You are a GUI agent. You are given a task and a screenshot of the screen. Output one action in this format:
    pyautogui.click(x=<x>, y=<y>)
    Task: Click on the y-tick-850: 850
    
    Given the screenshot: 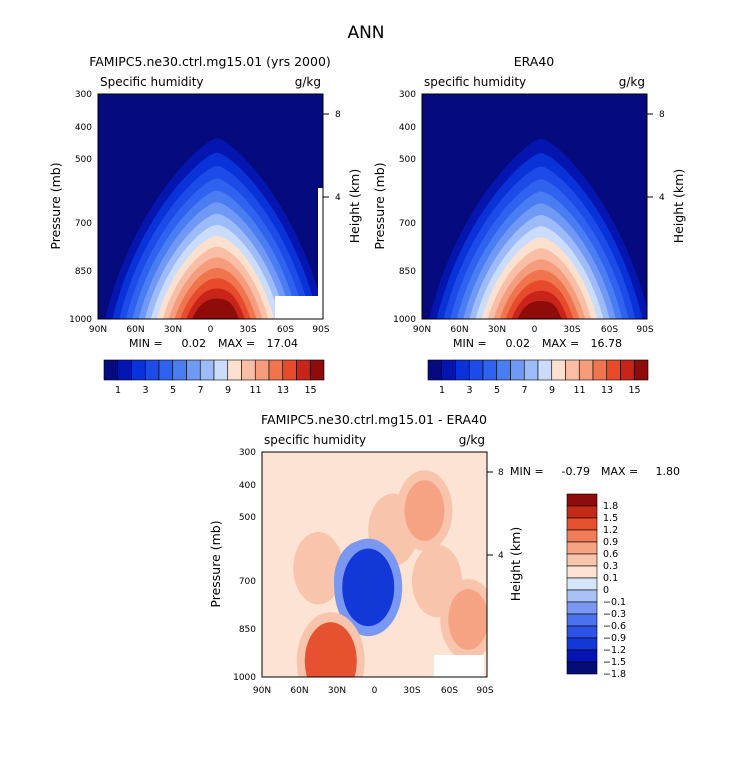 What is the action you would take?
    pyautogui.click(x=83, y=272)
    